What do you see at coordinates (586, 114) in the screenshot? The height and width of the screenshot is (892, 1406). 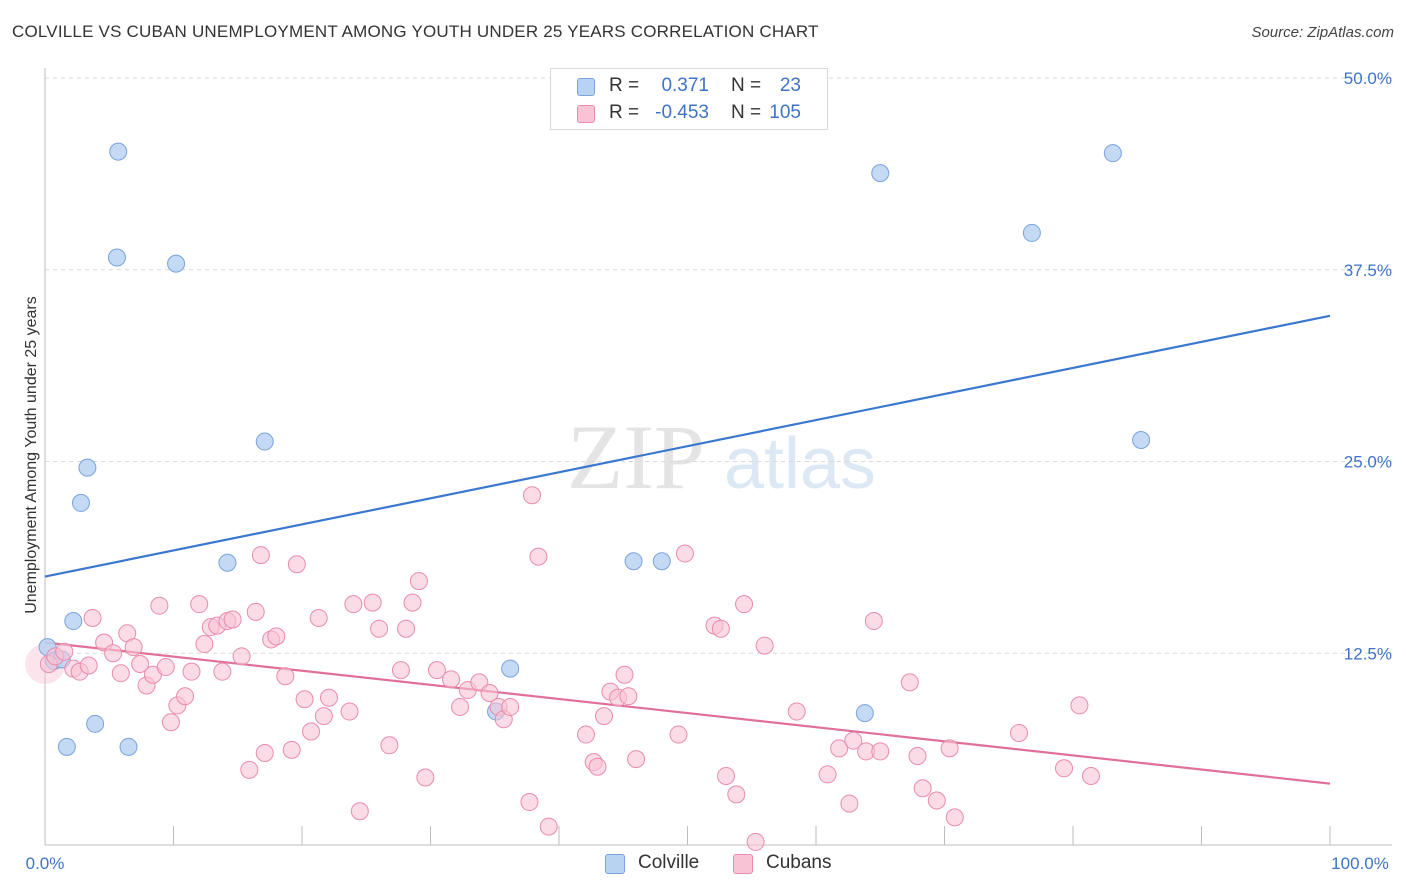 I see `cubans-swatch` at bounding box center [586, 114].